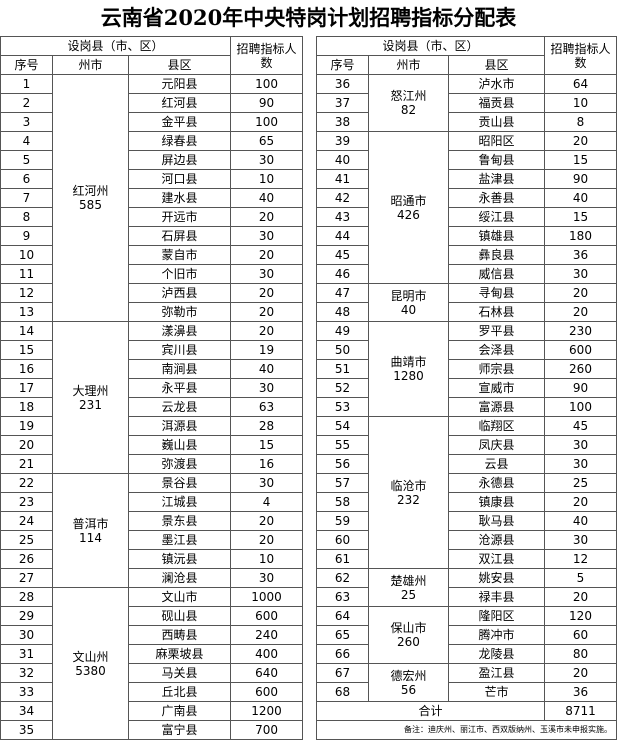 This screenshot has width=617, height=747. I want to click on row-number: 49, so click(342, 331).